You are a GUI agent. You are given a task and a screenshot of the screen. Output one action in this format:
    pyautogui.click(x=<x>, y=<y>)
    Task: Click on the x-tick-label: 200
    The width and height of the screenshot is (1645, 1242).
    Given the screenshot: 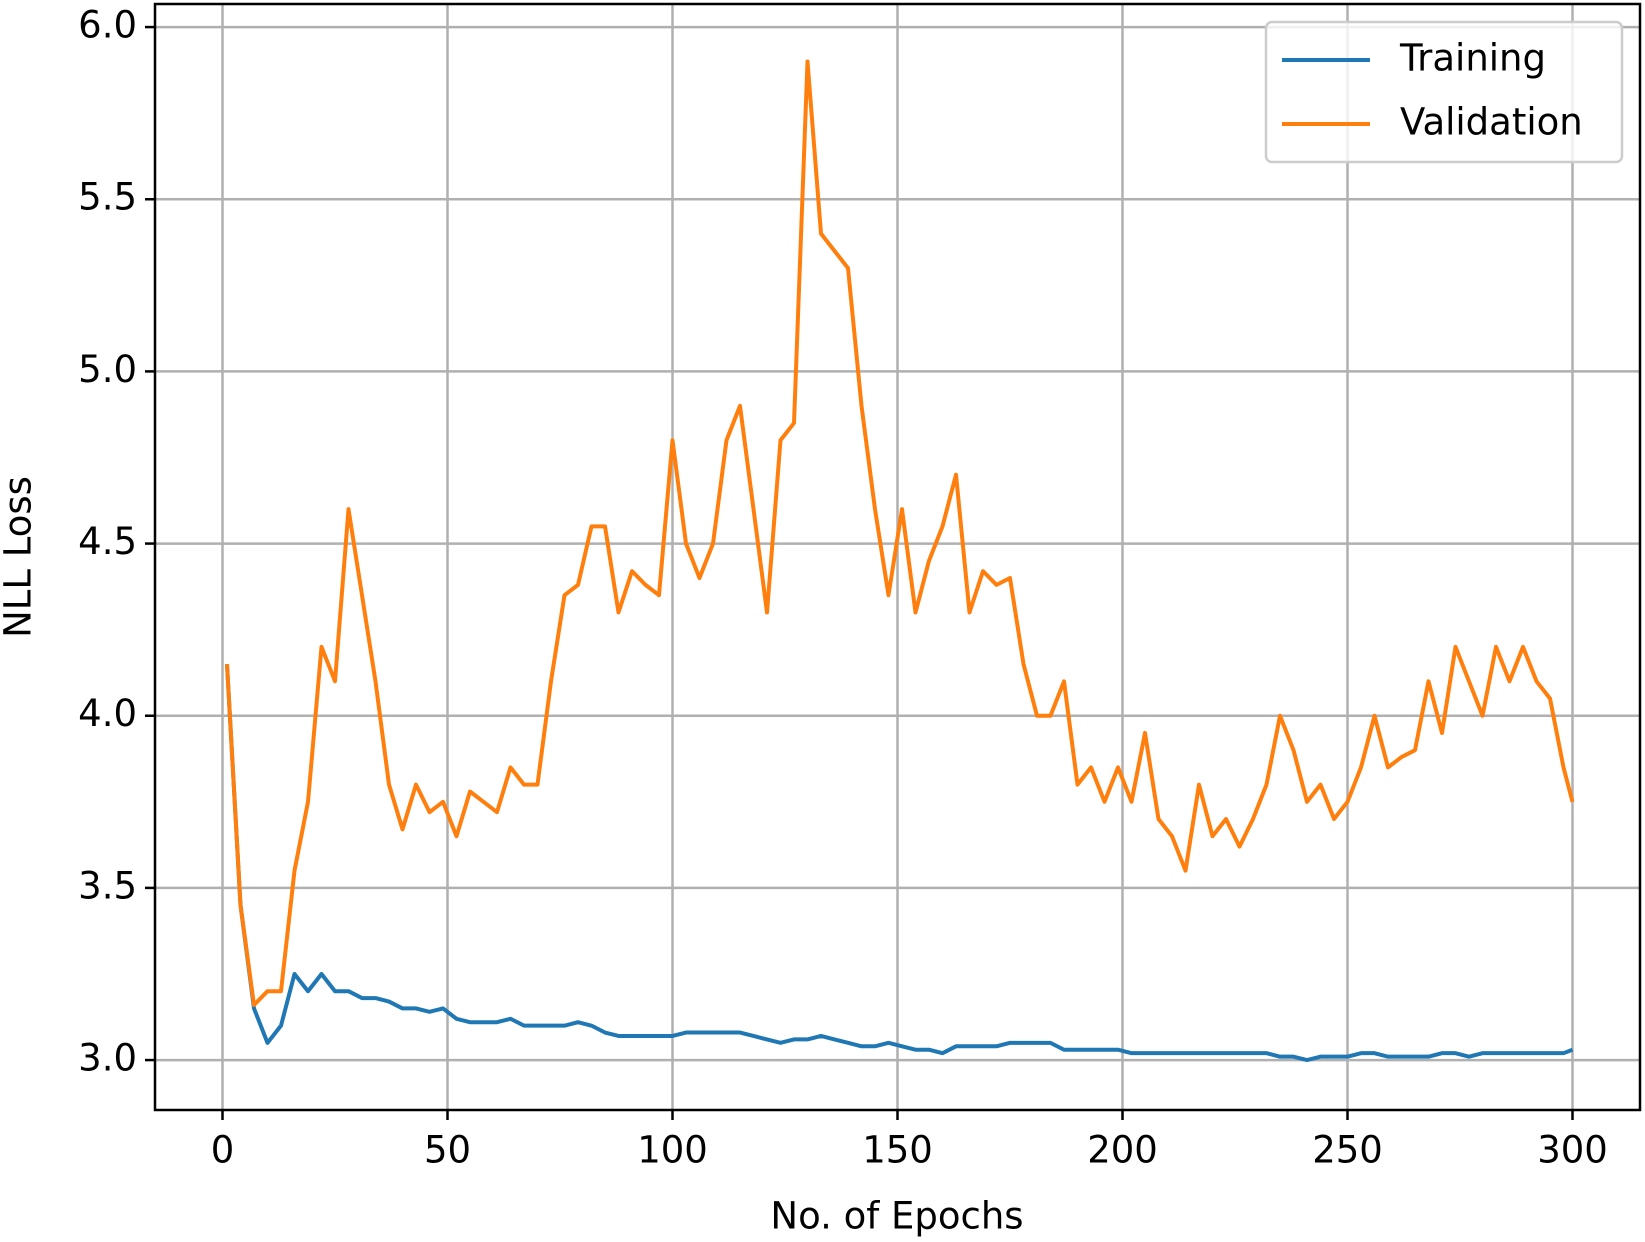 What is the action you would take?
    pyautogui.click(x=1122, y=1150)
    